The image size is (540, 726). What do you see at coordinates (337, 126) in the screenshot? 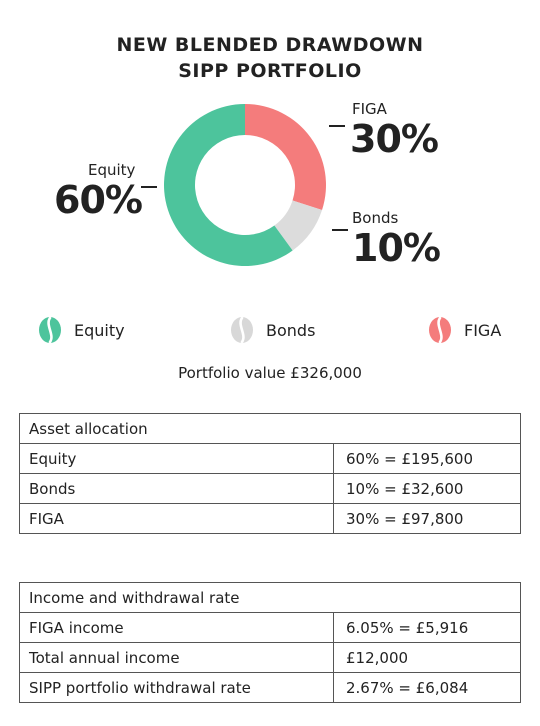
I see `leader-line-figa` at bounding box center [337, 126].